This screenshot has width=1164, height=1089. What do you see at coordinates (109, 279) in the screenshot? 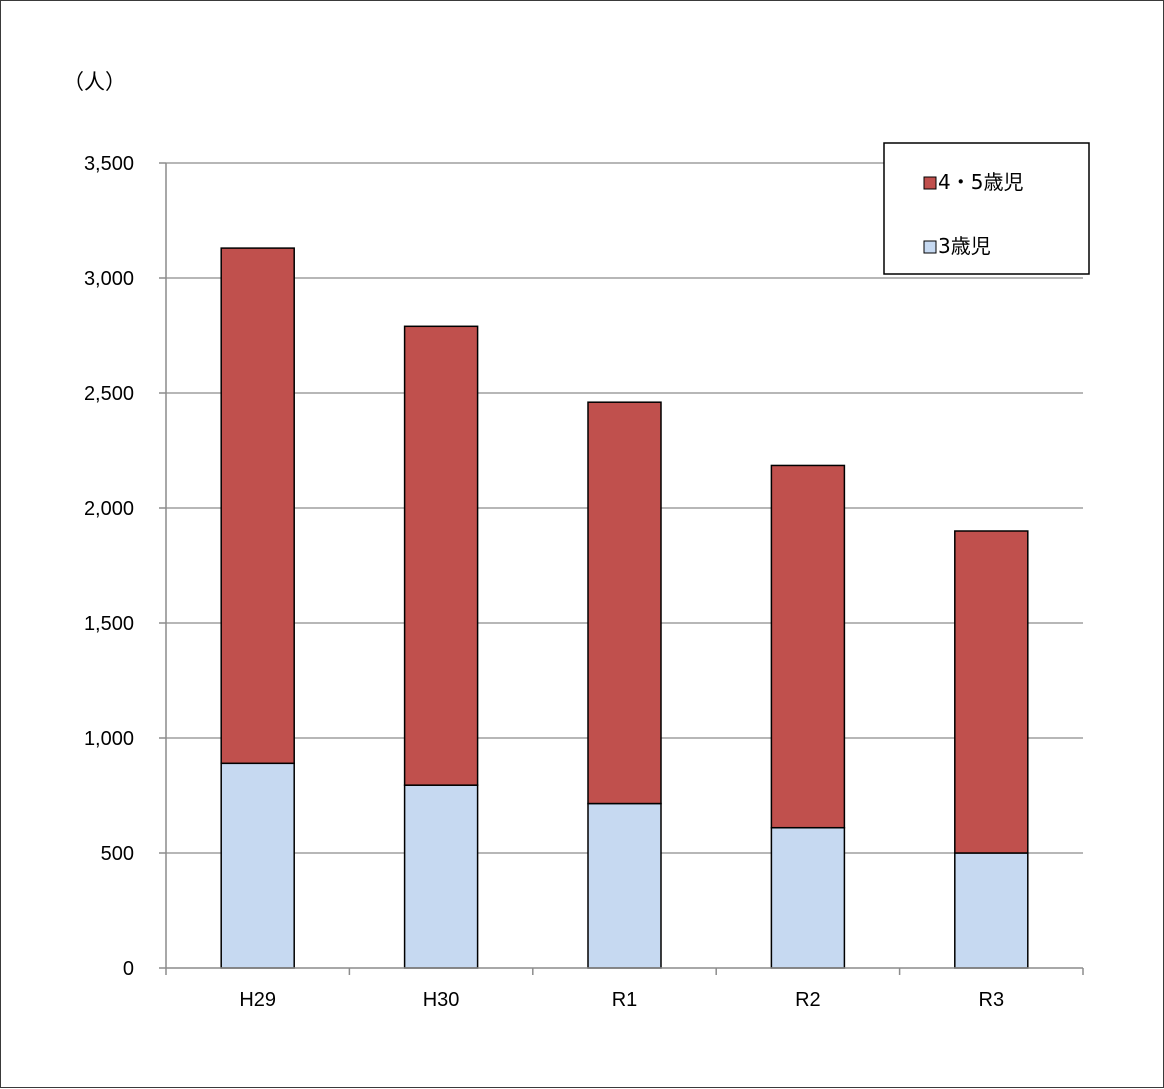
I see `y-tick-label: 3,000` at bounding box center [109, 279].